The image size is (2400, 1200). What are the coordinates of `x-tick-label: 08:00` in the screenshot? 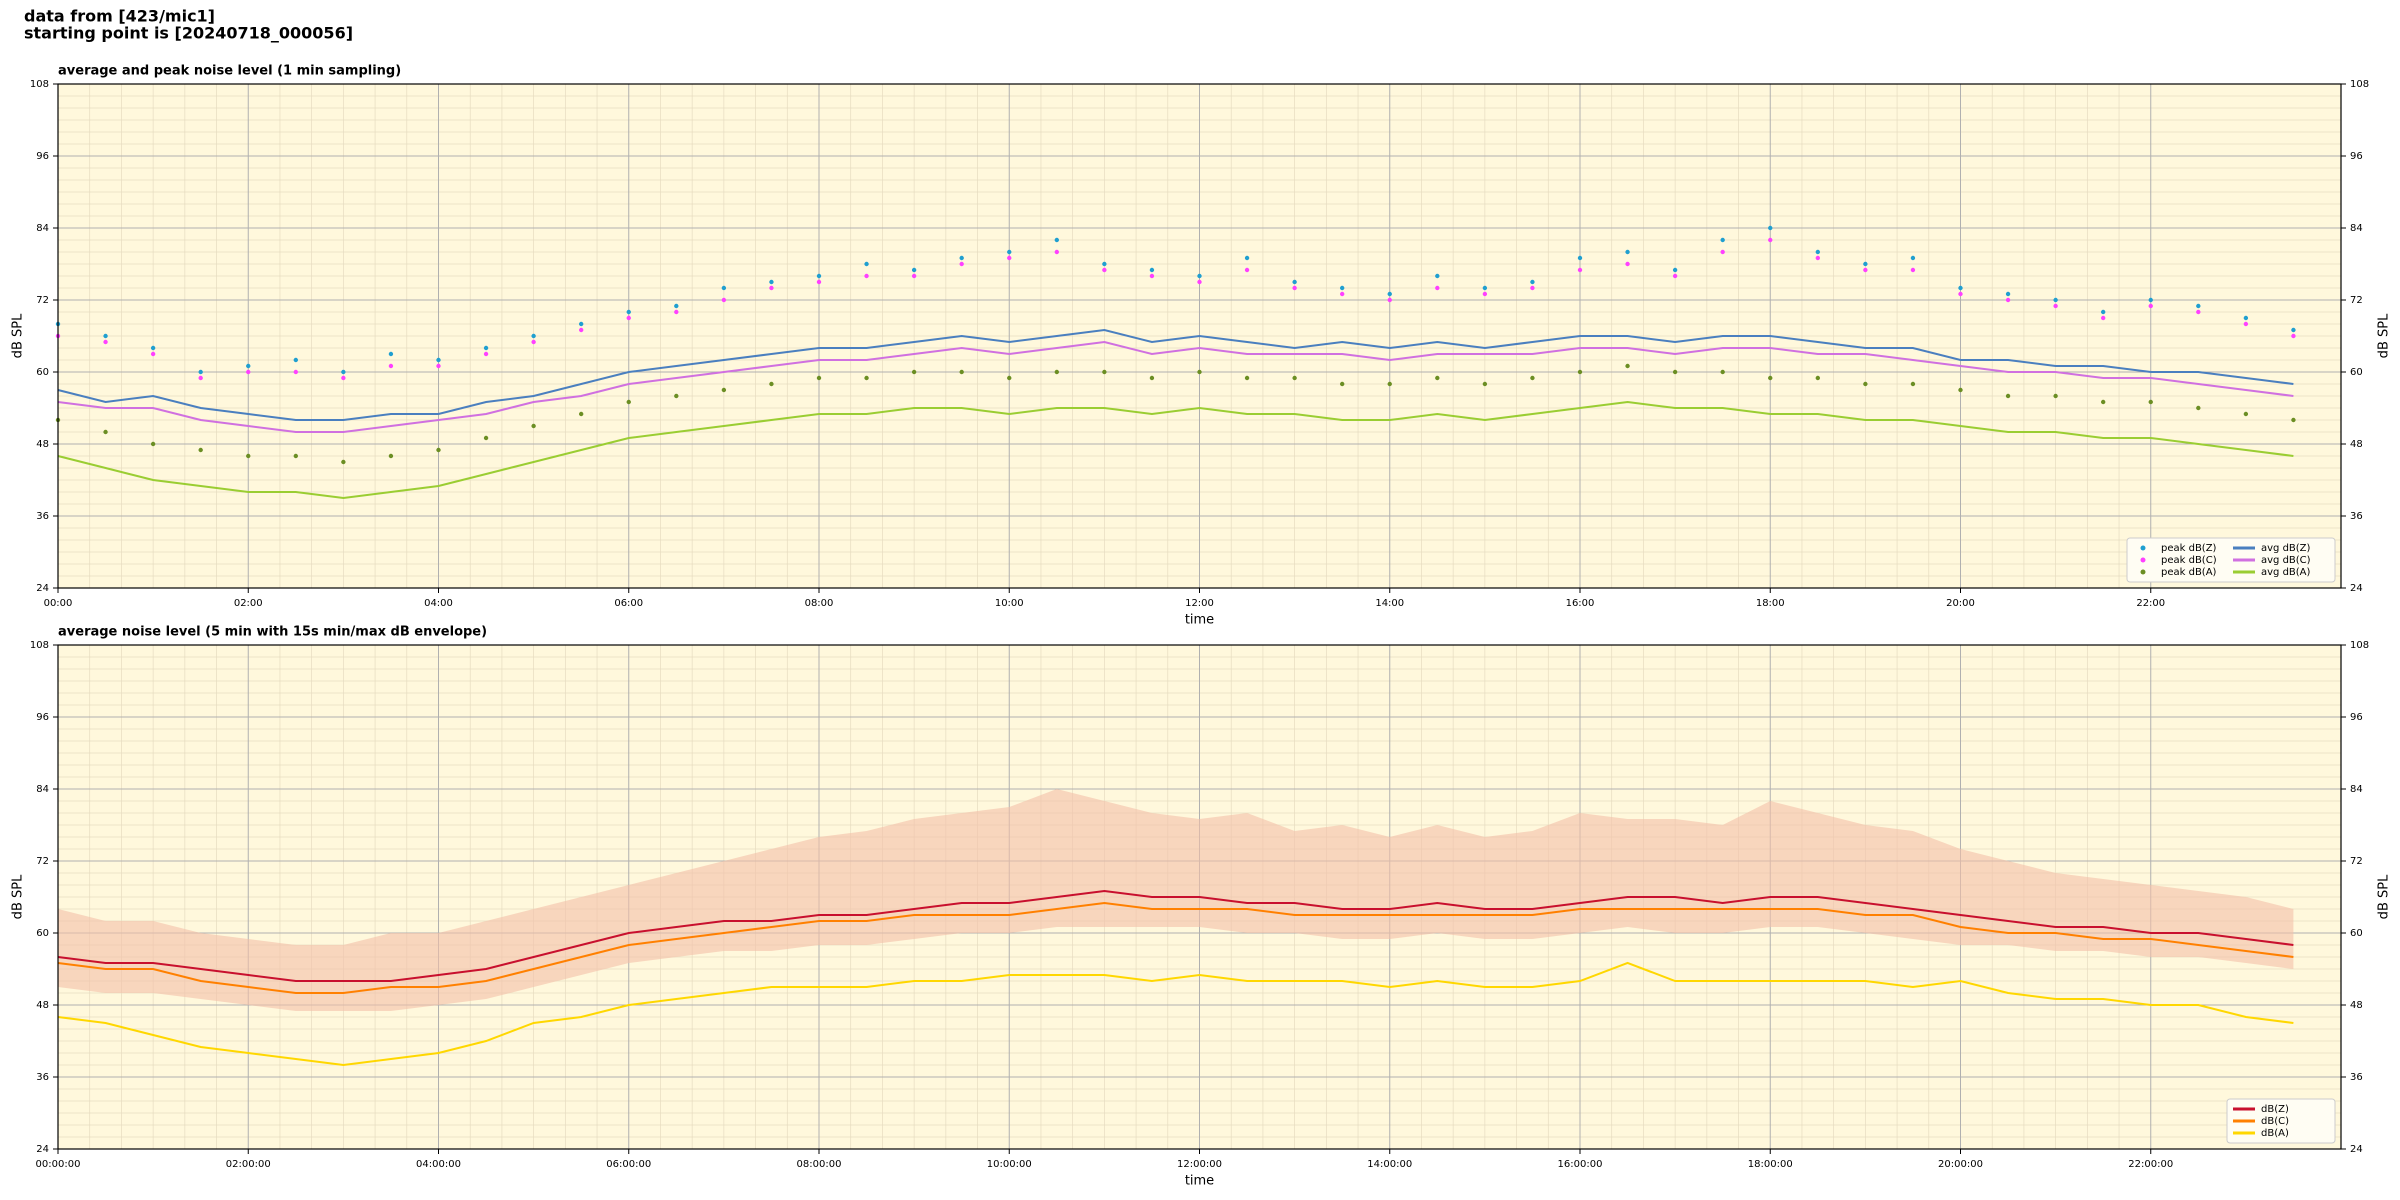 It's located at (819, 603).